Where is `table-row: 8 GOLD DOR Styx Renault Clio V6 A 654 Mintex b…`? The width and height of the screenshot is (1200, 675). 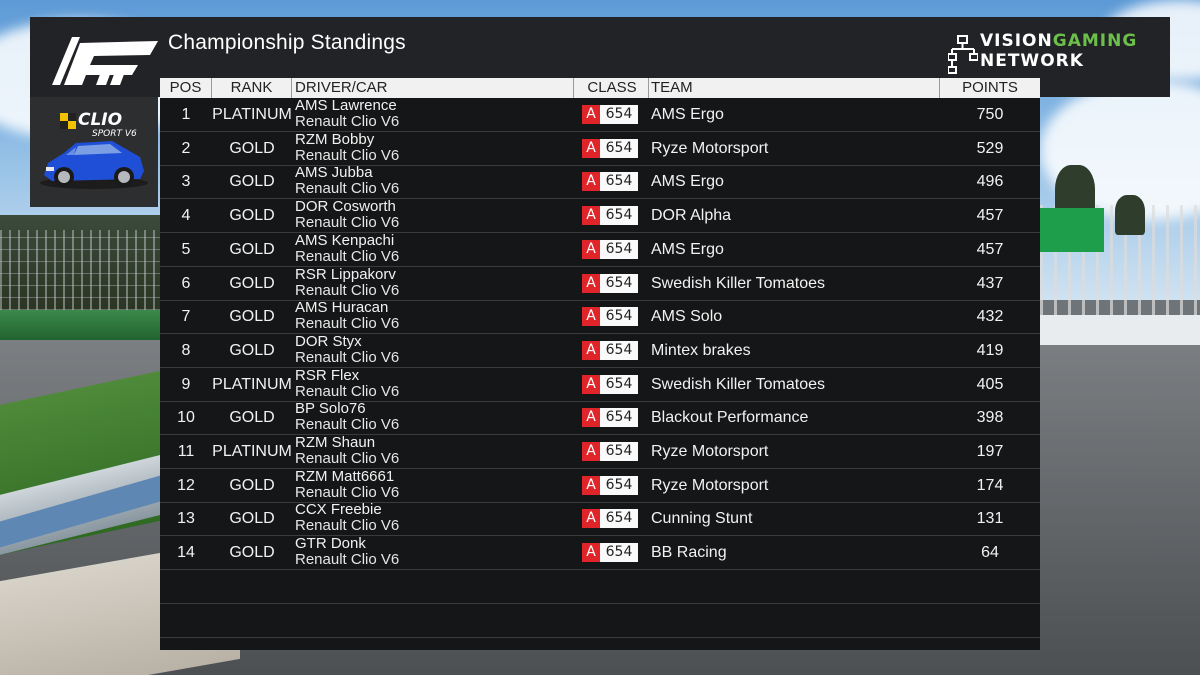 table-row: 8 GOLD DOR Styx Renault Clio V6 A 654 Mintex b… is located at coordinates (600, 350).